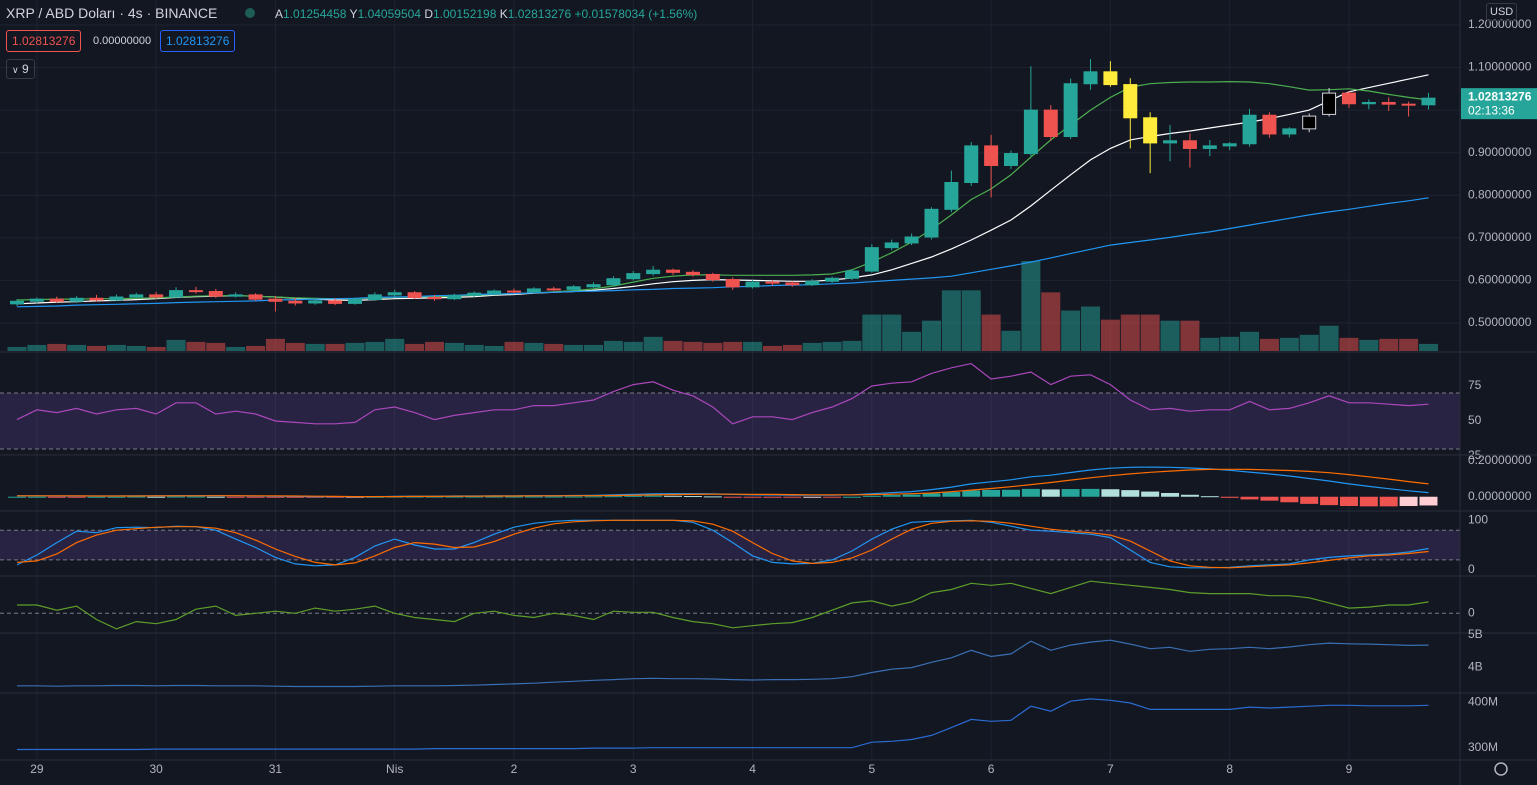  What do you see at coordinates (1500, 496) in the screenshot?
I see `y-tick-label: 0.00000000` at bounding box center [1500, 496].